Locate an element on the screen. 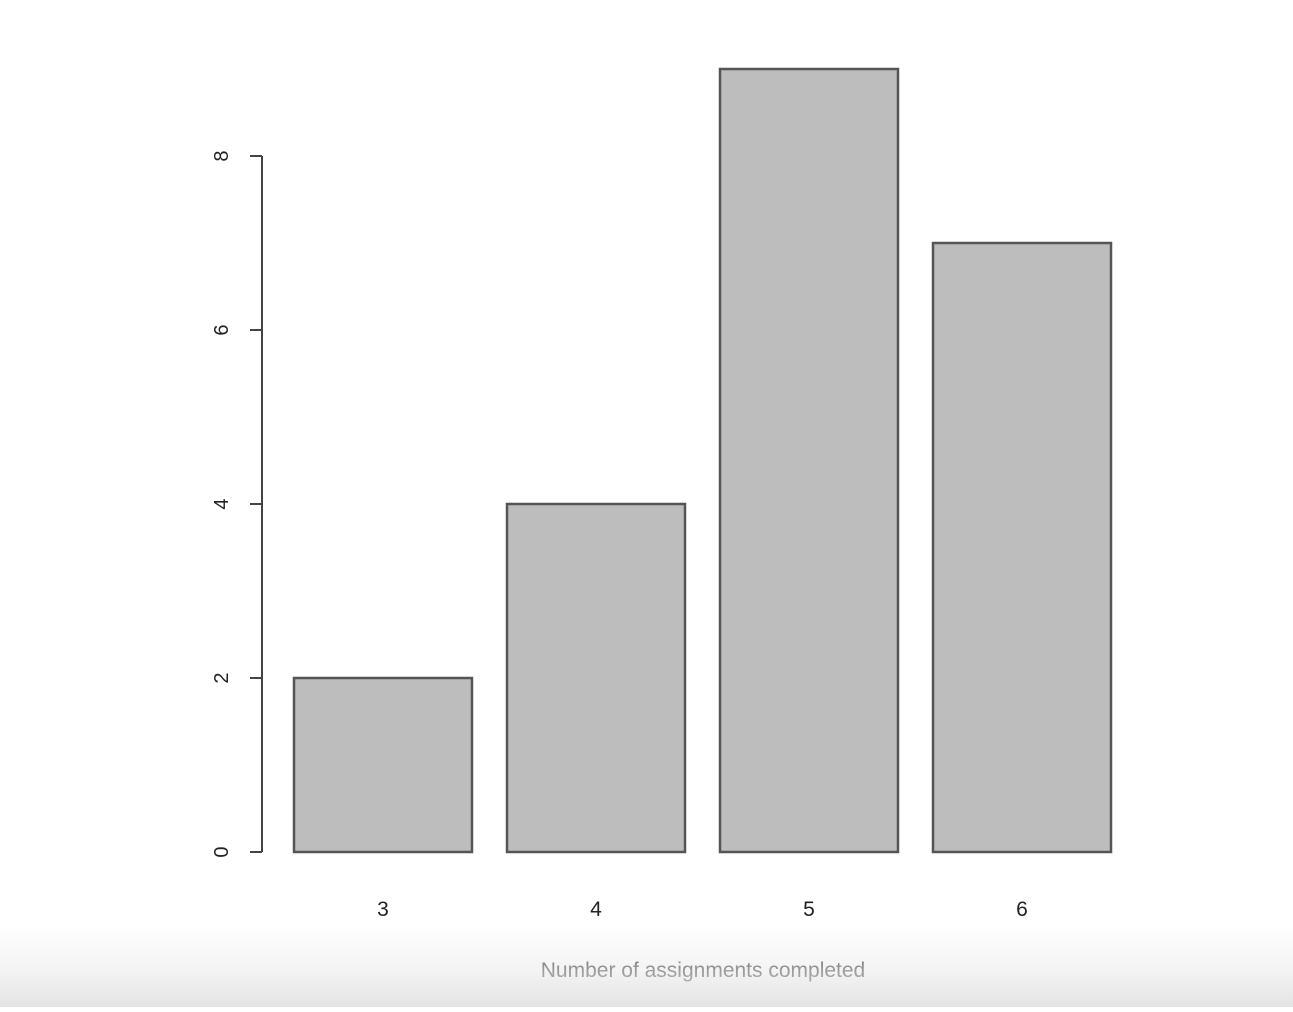 The height and width of the screenshot is (1012, 1293). y-tick-label: 0 is located at coordinates (222, 851).